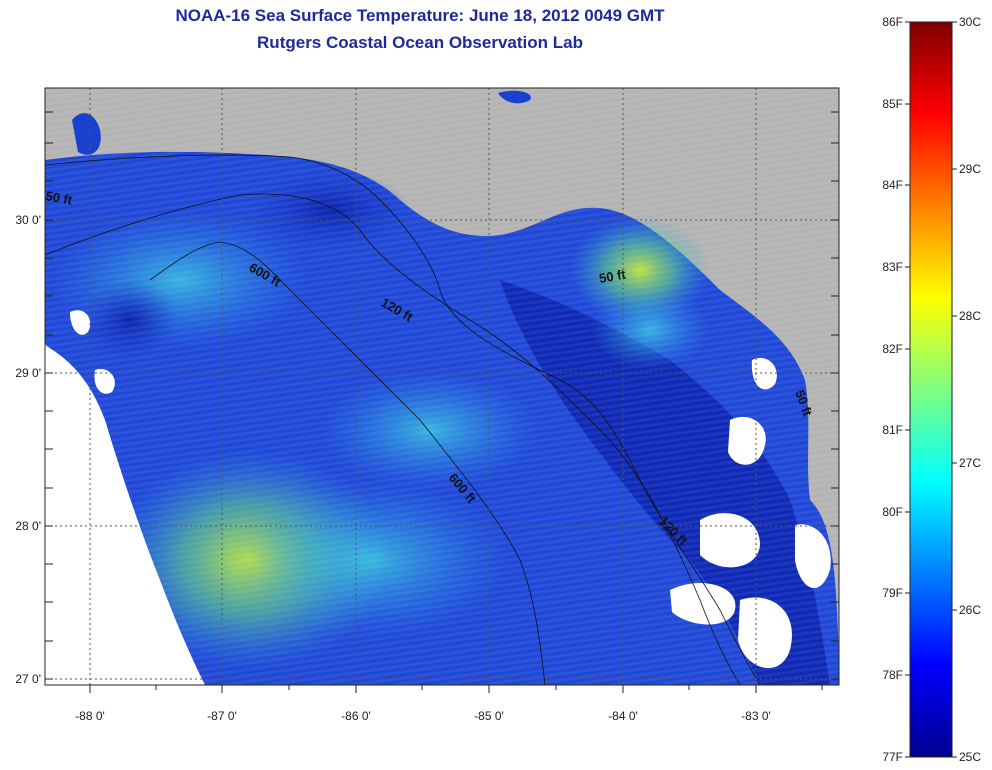  What do you see at coordinates (59, 198) in the screenshot?
I see `contour-label-50ft-west: 50 ft` at bounding box center [59, 198].